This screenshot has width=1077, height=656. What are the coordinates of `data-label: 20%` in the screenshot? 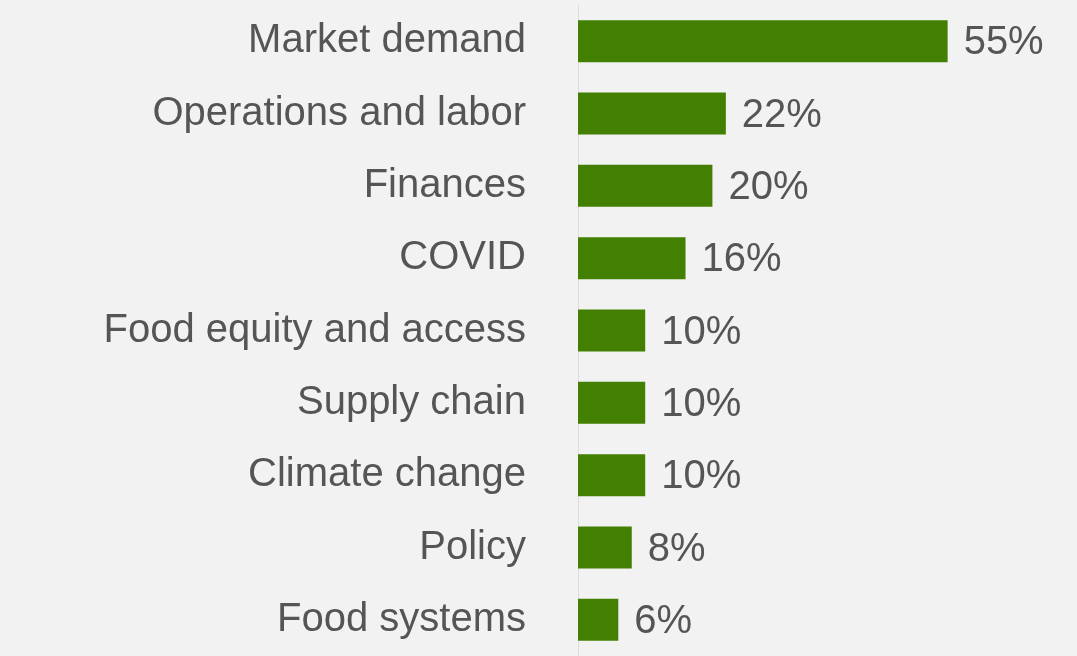 It's located at (768, 184).